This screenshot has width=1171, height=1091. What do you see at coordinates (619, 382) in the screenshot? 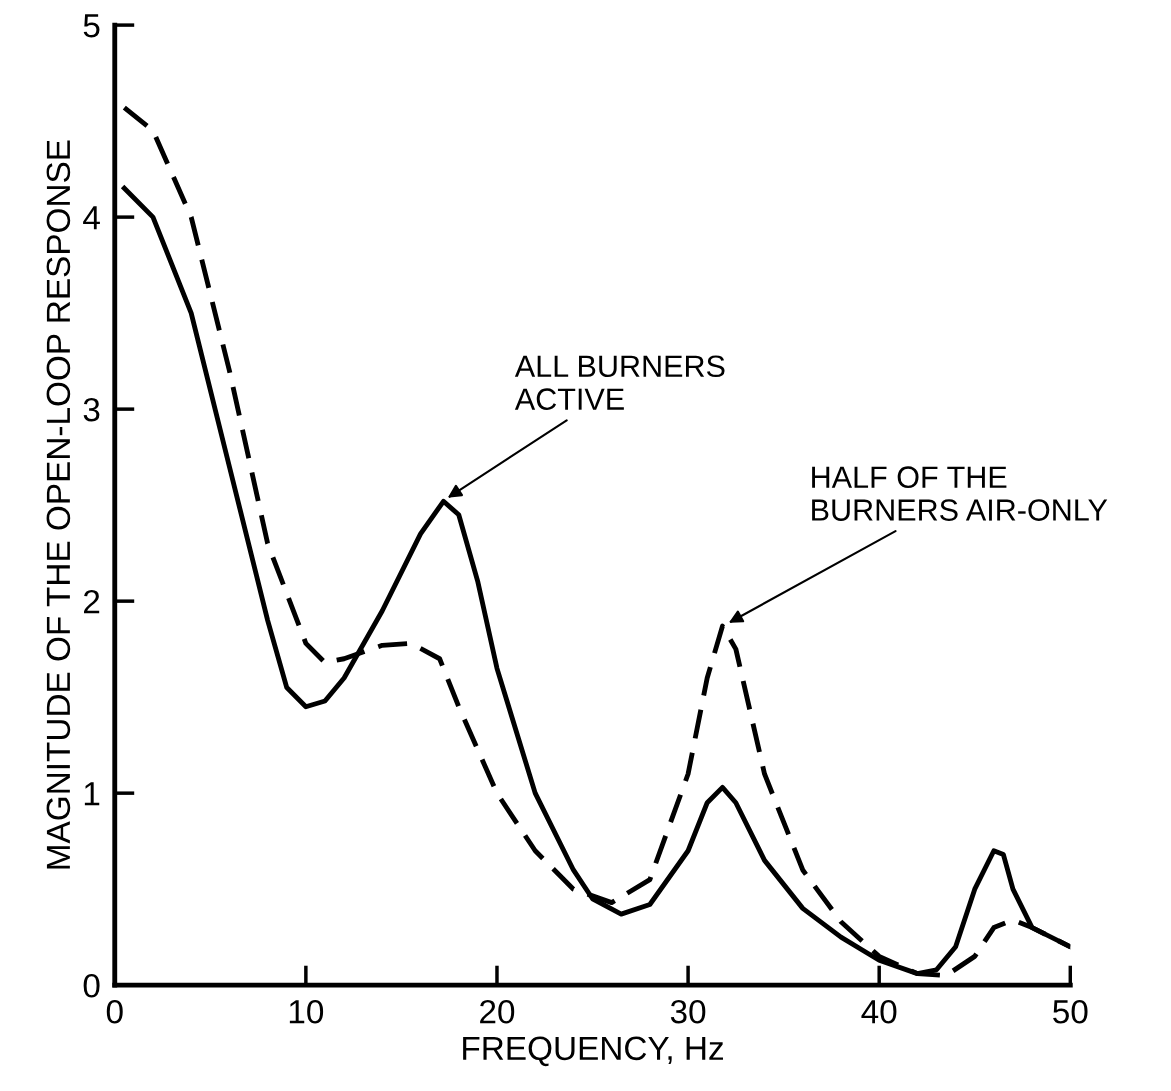
I see `annotation: ALL BURNERS ACTIVE` at bounding box center [619, 382].